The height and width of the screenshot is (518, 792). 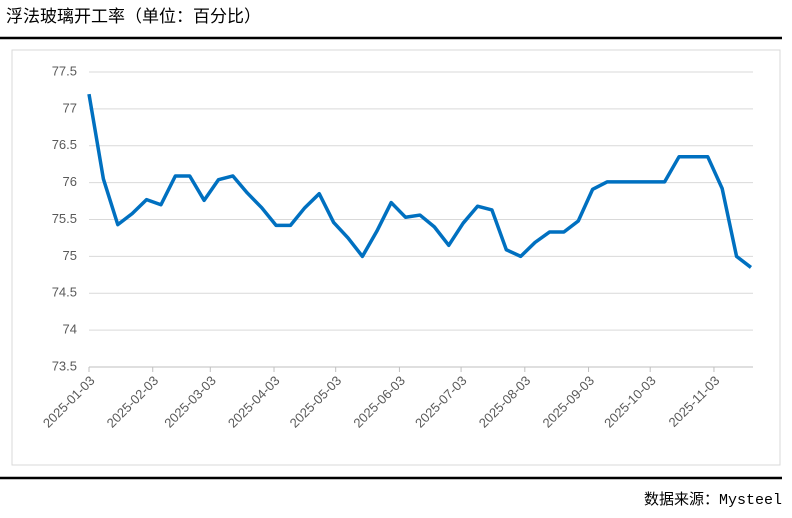 What do you see at coordinates (64, 218) in the screenshot?
I see `y-tick-label: 75.5` at bounding box center [64, 218].